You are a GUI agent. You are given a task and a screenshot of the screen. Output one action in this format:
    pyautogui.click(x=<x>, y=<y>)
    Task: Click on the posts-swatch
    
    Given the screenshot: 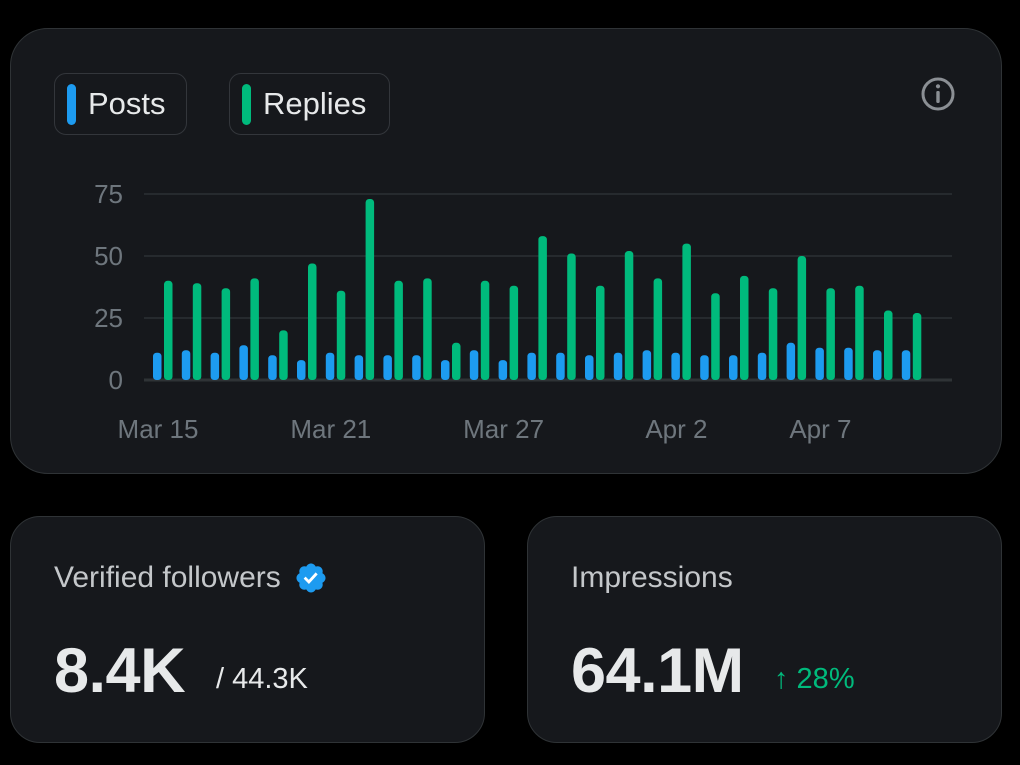 What is the action you would take?
    pyautogui.click(x=71, y=104)
    